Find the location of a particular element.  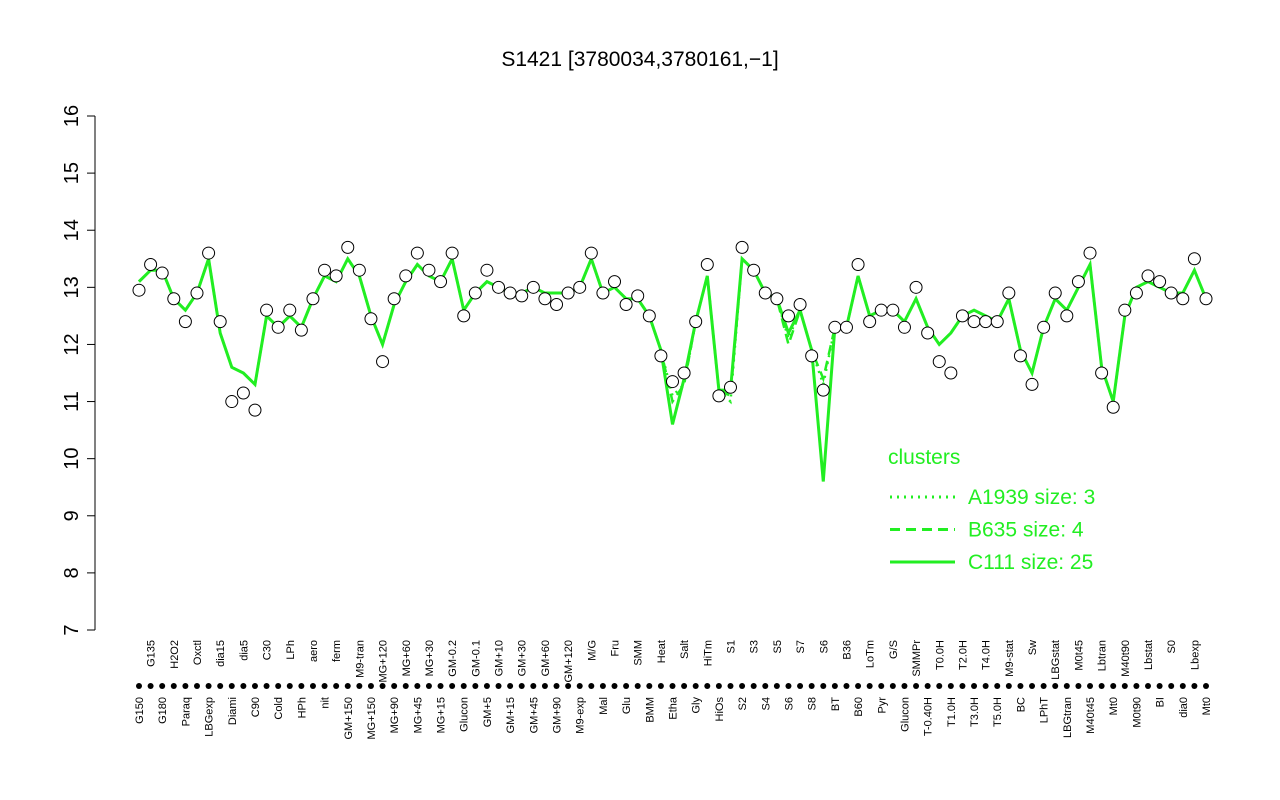

y-tick-label: 12 is located at coordinates (72, 344).